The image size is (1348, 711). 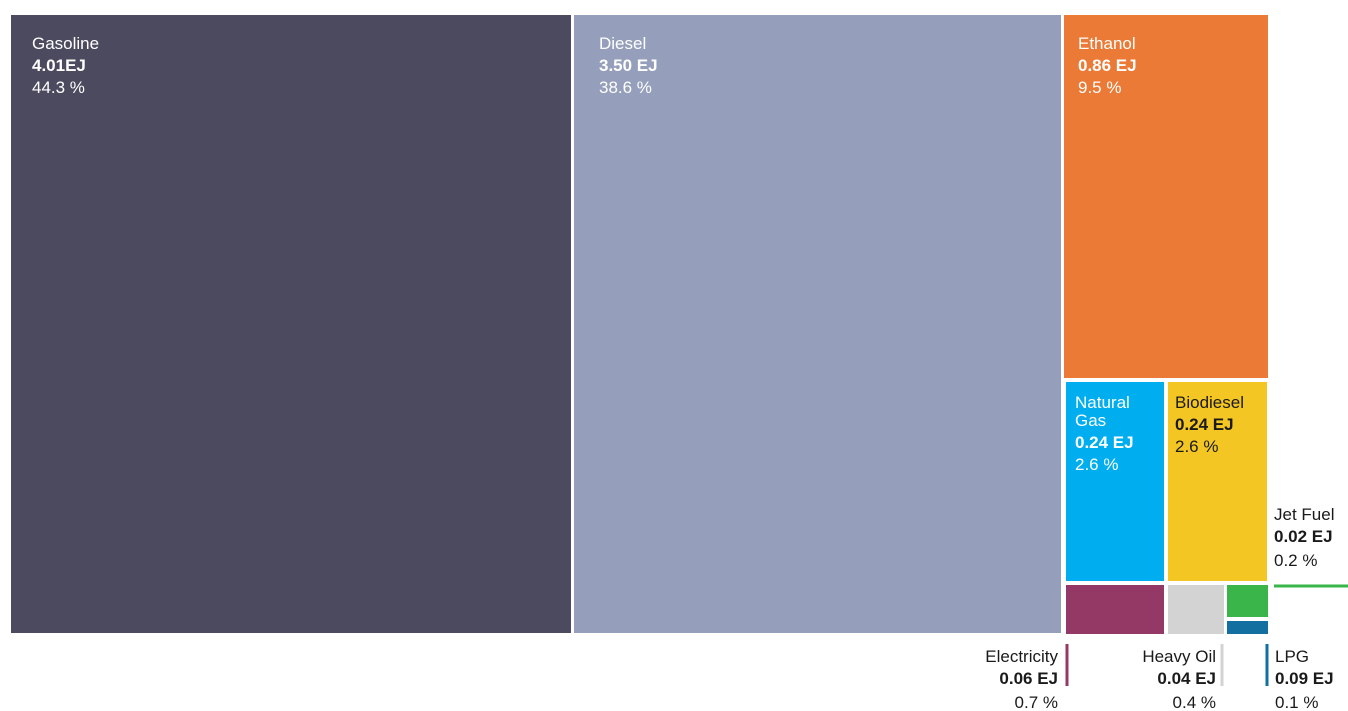 I want to click on label-value-jet-fuel: 0.02 EJ, so click(x=1303, y=536).